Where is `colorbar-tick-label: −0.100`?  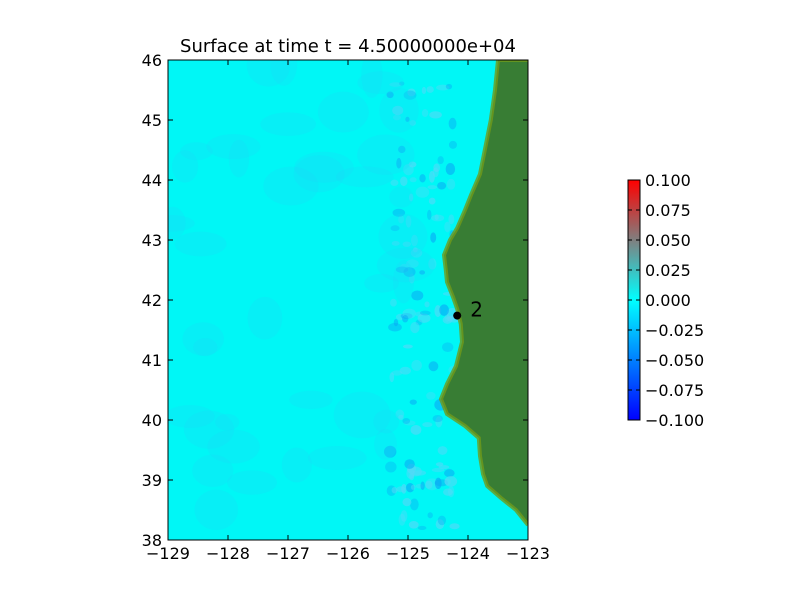 colorbar-tick-label: −0.100 is located at coordinates (674, 420).